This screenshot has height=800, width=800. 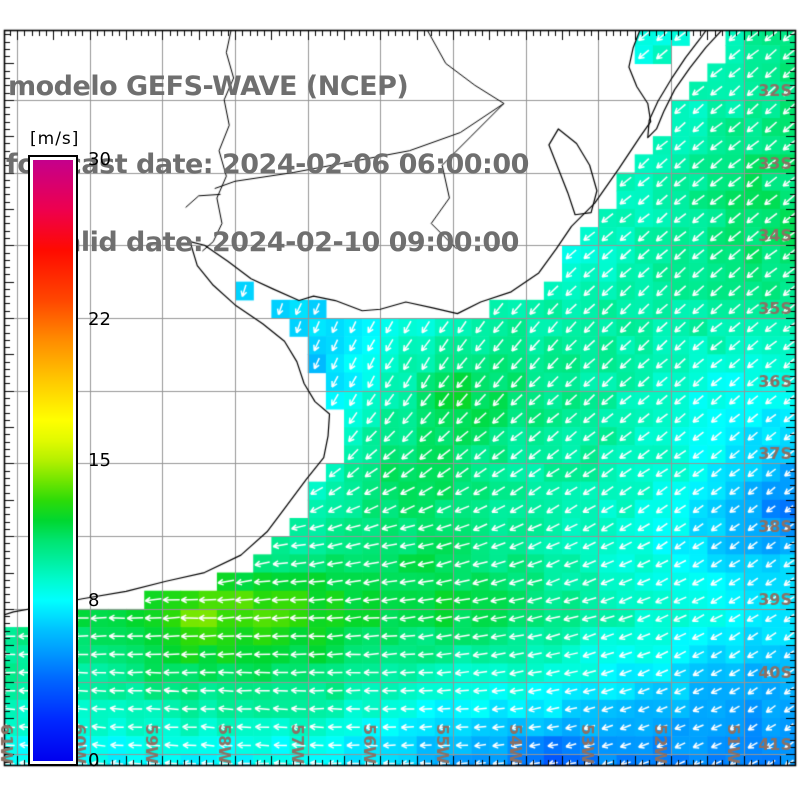 I want to click on colorbar-tick-label: 15, so click(x=99, y=460).